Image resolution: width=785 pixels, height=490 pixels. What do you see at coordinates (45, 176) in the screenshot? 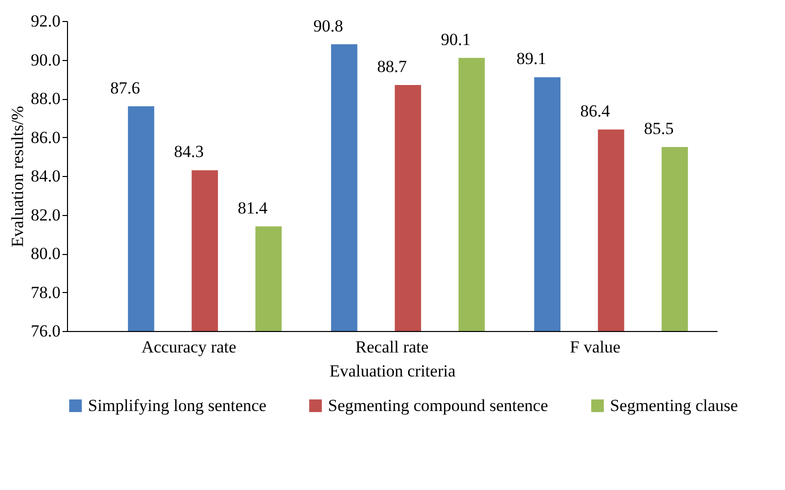
I see `y-tick-label: 84.0` at bounding box center [45, 176].